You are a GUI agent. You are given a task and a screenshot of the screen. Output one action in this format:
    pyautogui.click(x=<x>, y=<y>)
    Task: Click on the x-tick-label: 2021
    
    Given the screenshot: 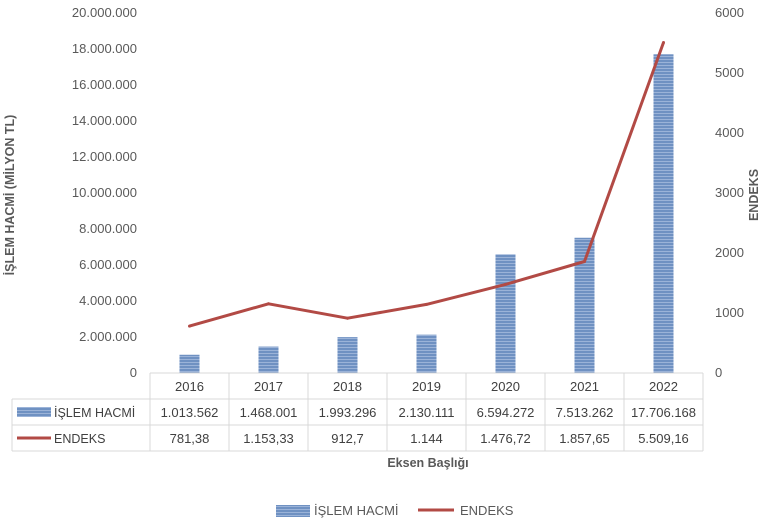 What is the action you would take?
    pyautogui.click(x=584, y=386)
    